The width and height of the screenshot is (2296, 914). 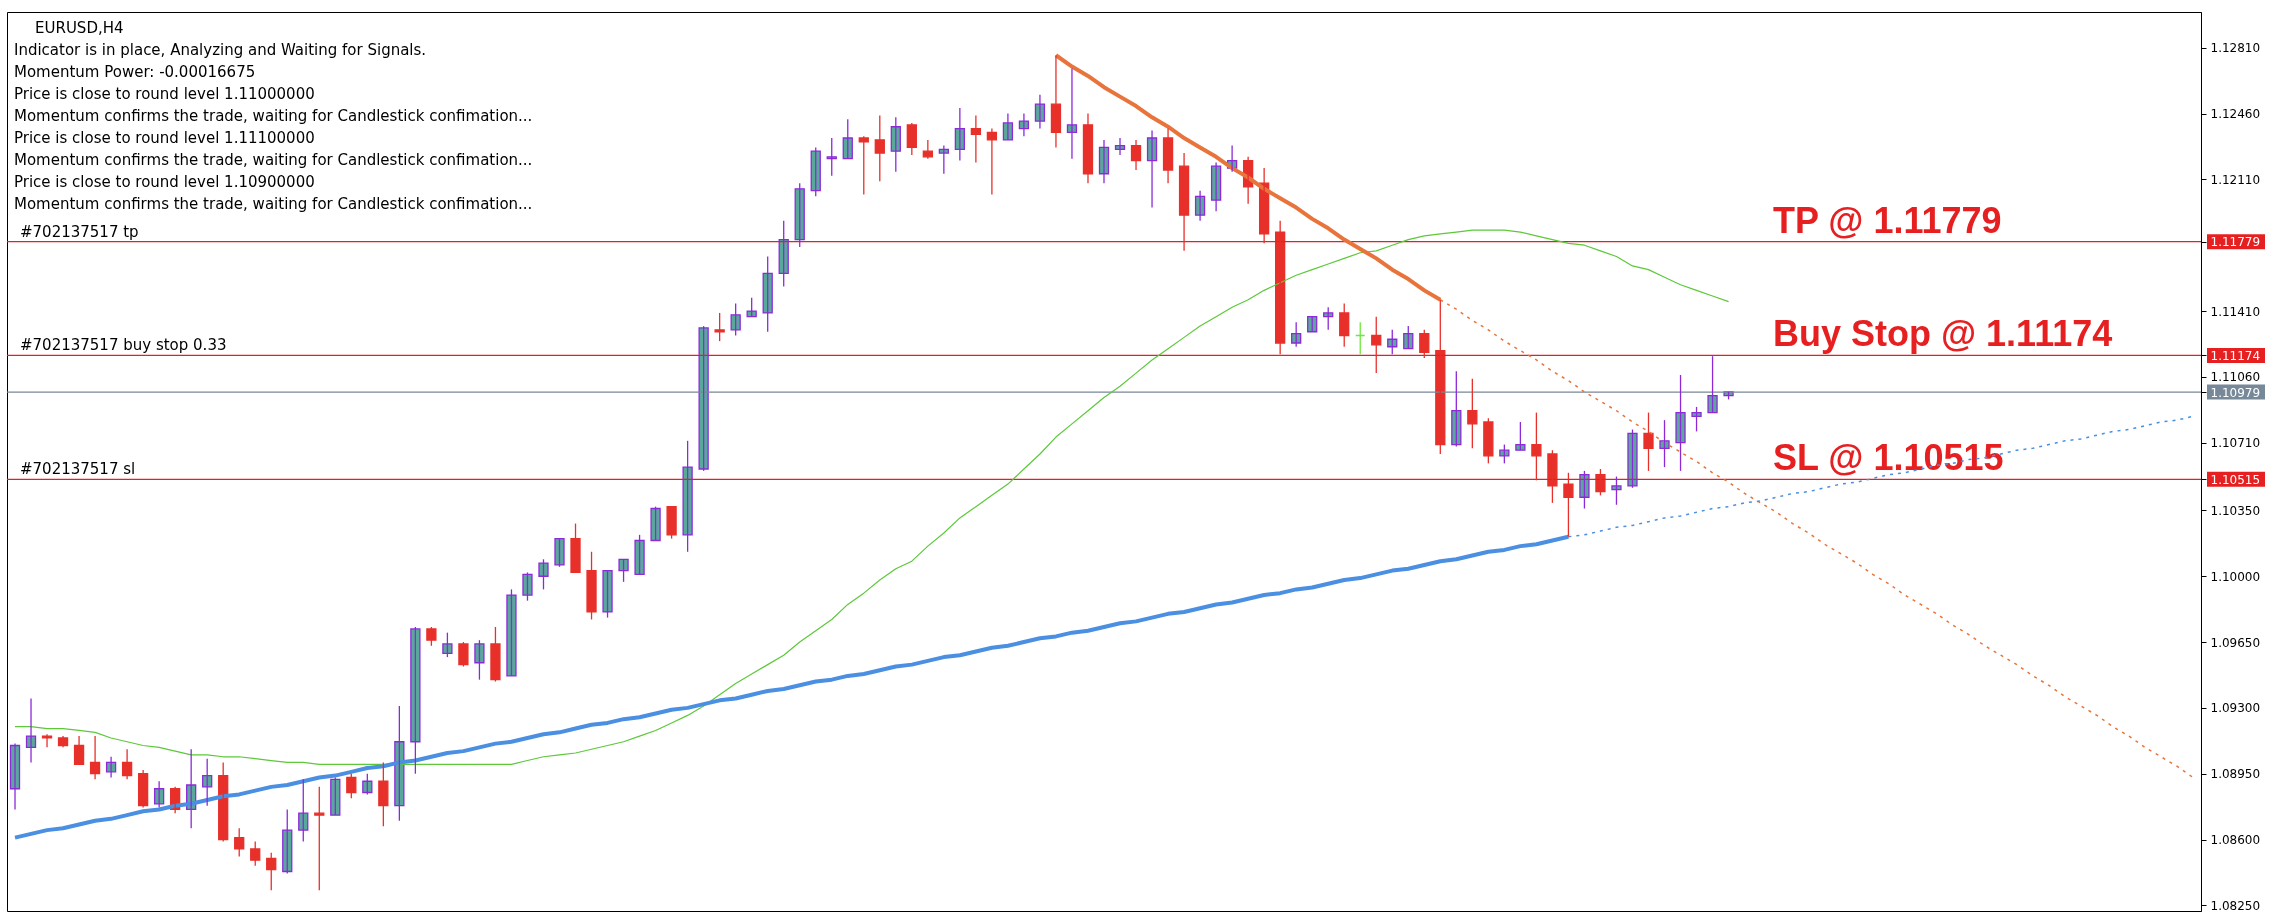 What do you see at coordinates (2235, 48) in the screenshot?
I see `y-tick-label: 1.12810` at bounding box center [2235, 48].